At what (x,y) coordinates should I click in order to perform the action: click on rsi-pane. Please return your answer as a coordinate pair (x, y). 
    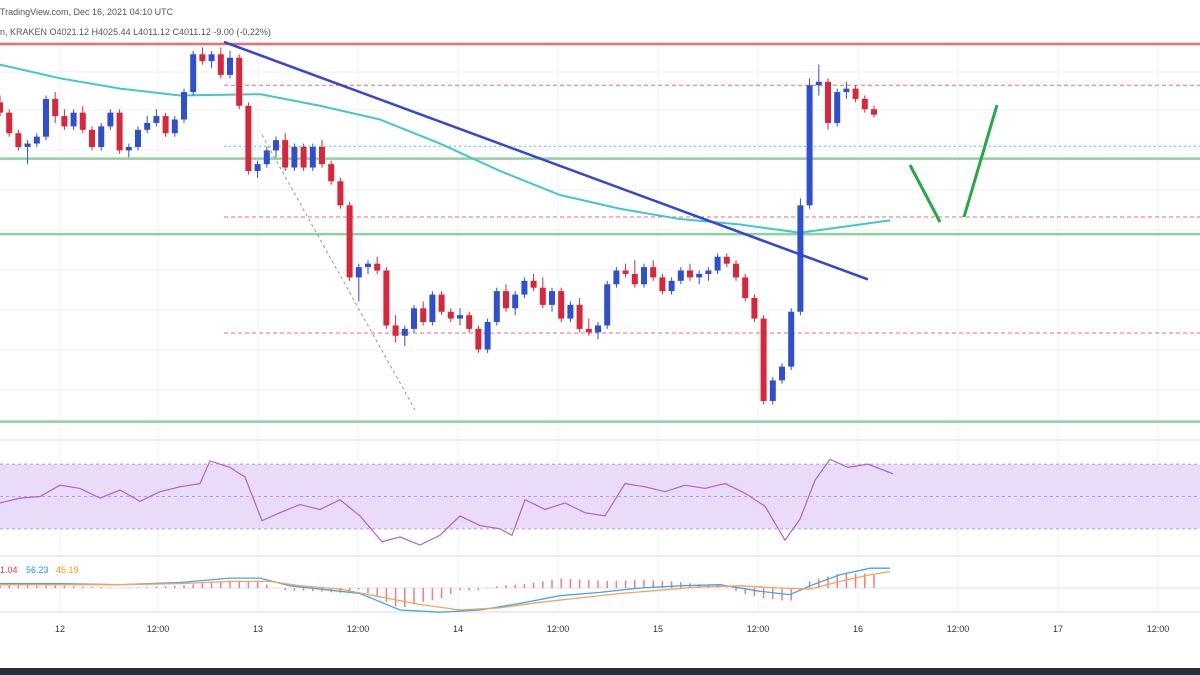
    Looking at the image, I should click on (600, 502).